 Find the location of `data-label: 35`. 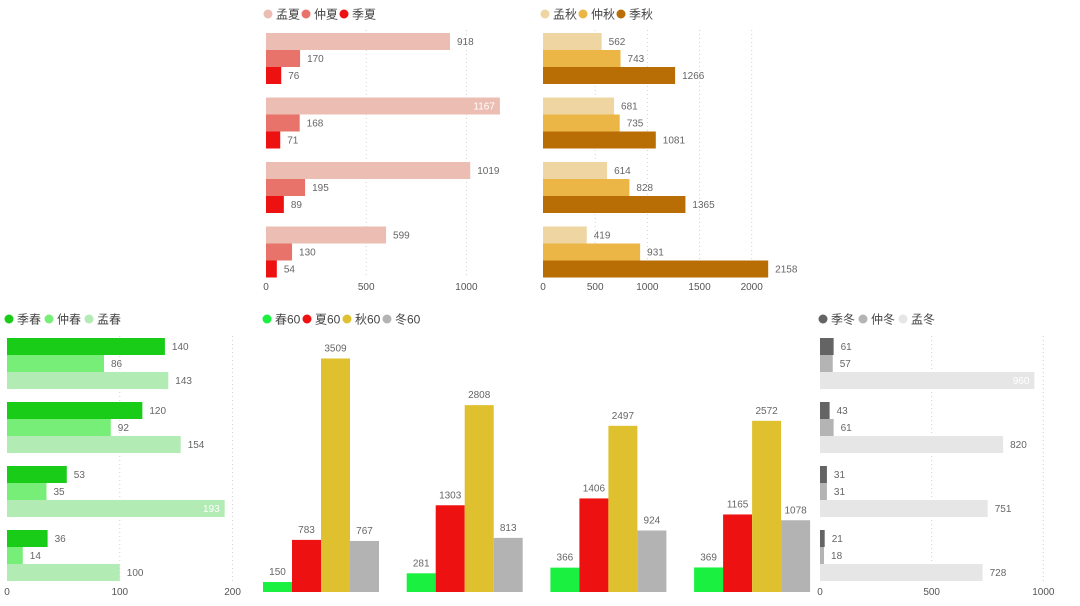

data-label: 35 is located at coordinates (59, 492).